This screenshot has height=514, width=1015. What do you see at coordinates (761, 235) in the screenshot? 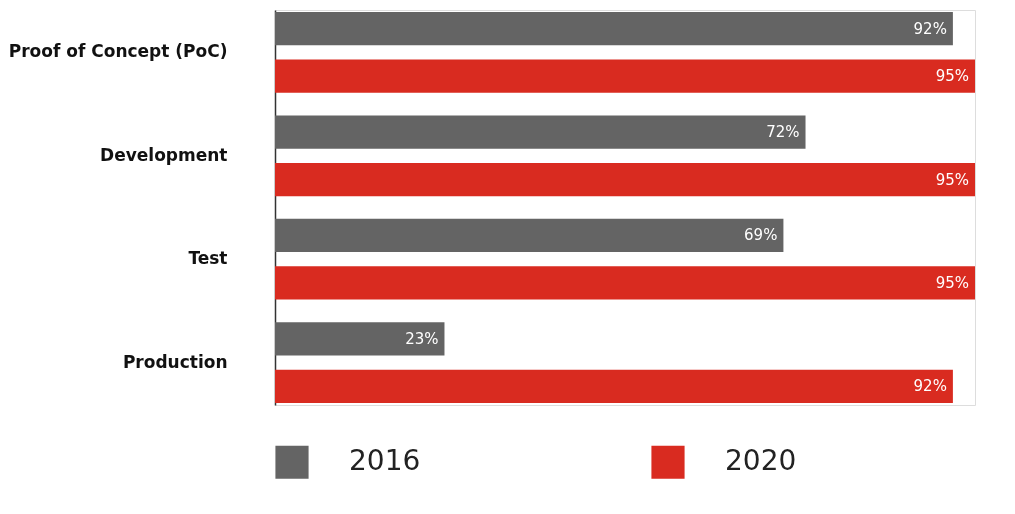
I see `data-label: 69%` at bounding box center [761, 235].